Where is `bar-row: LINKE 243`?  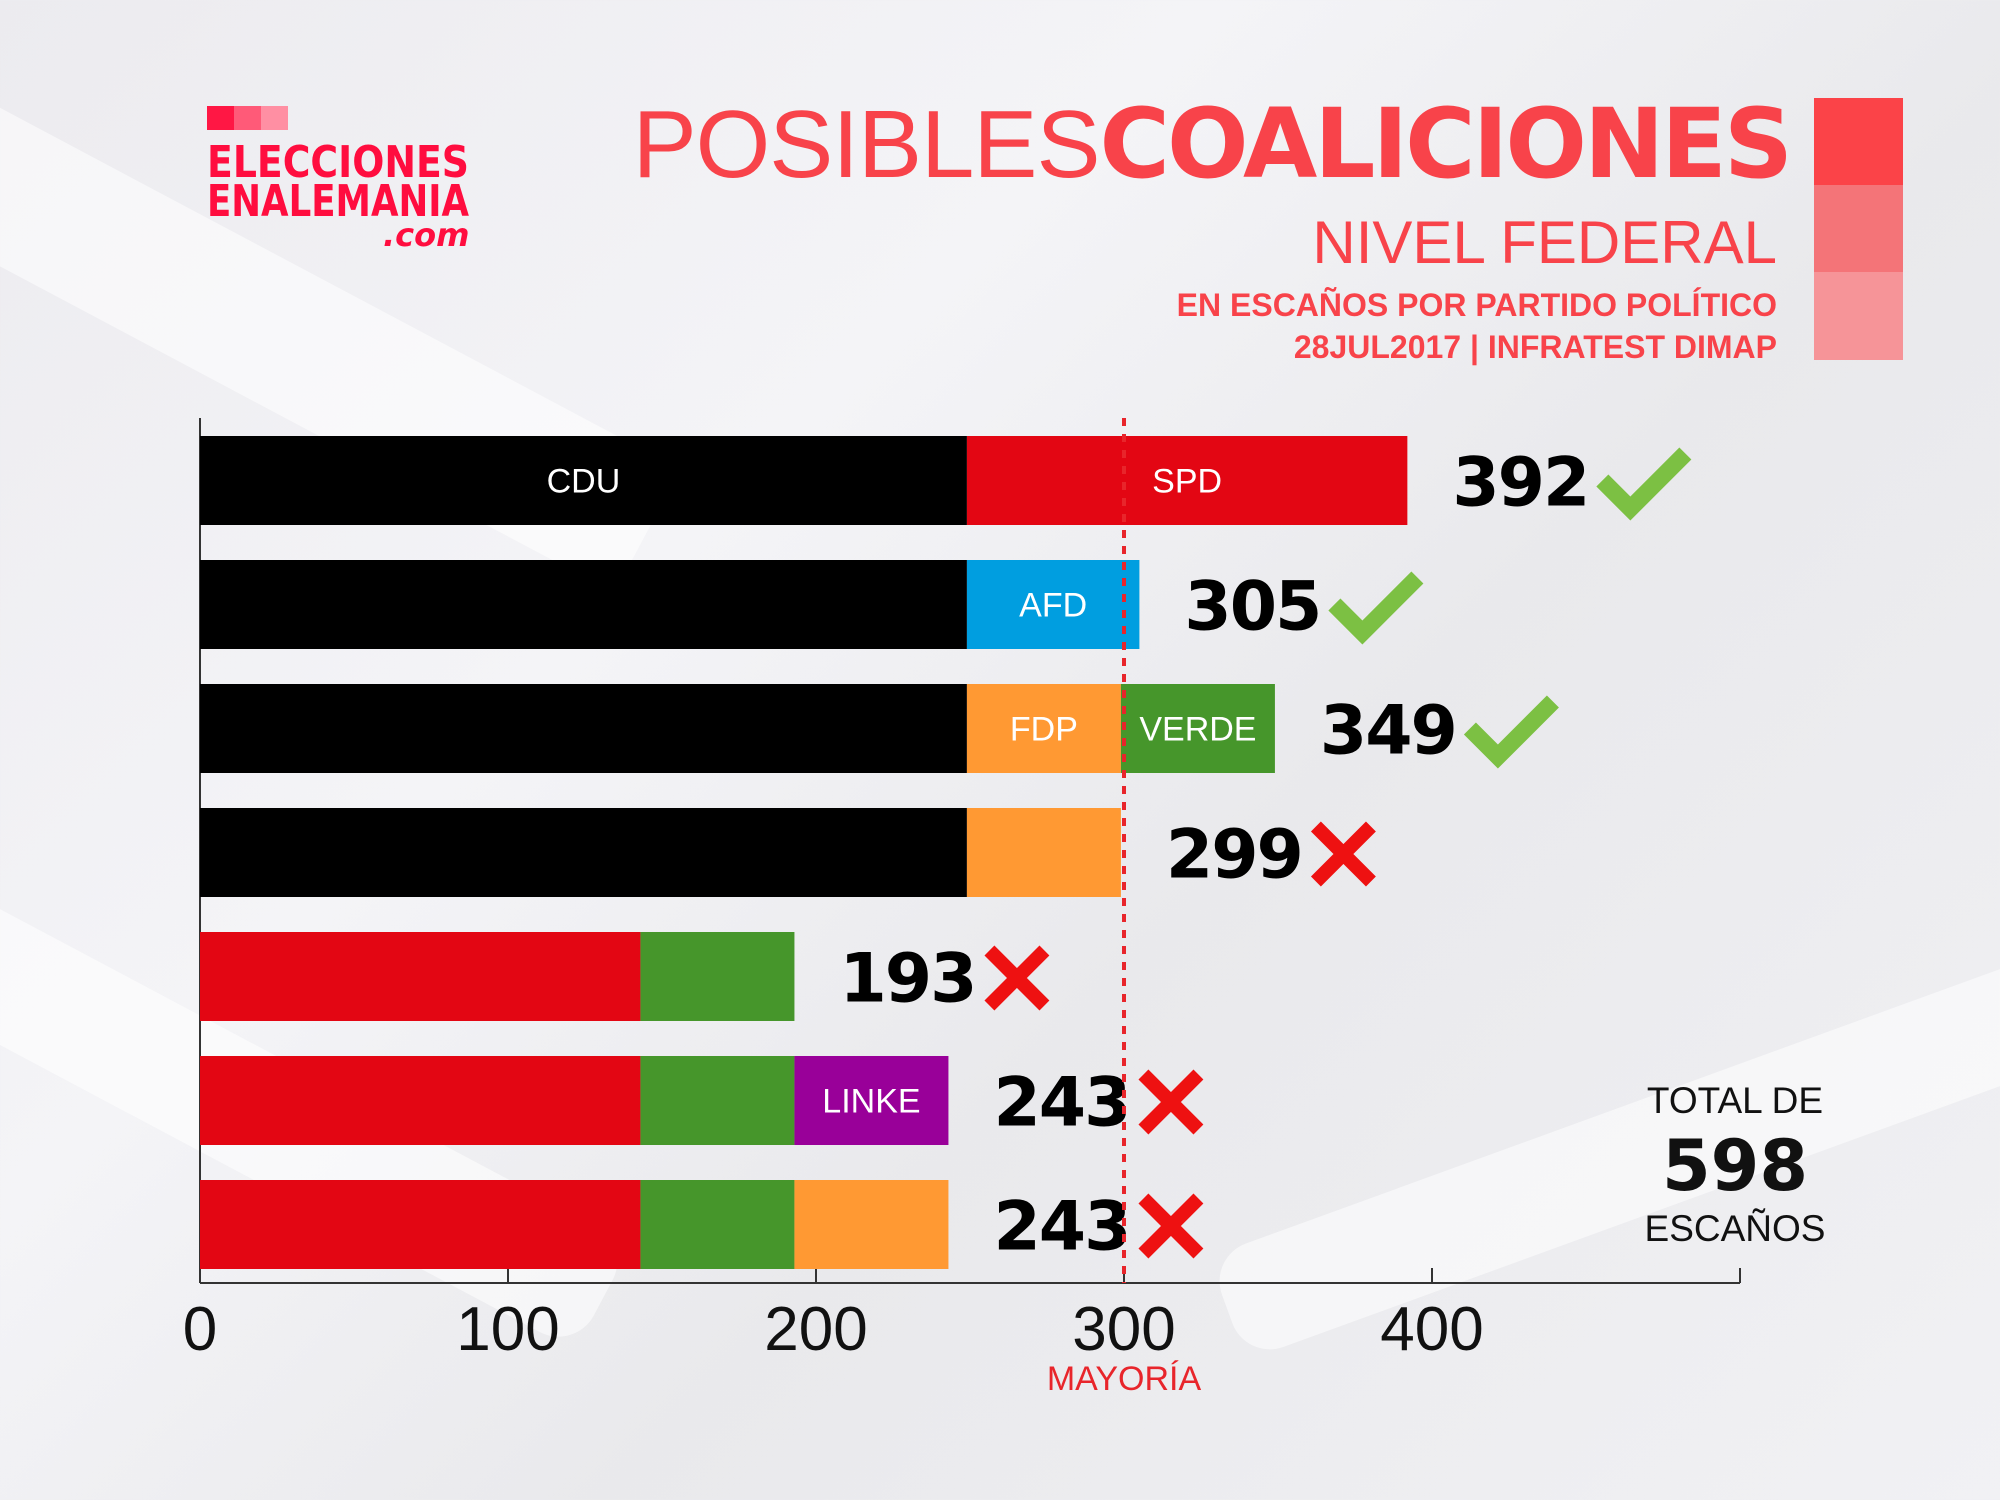
bar-row: LINKE 243 is located at coordinates (702, 1100).